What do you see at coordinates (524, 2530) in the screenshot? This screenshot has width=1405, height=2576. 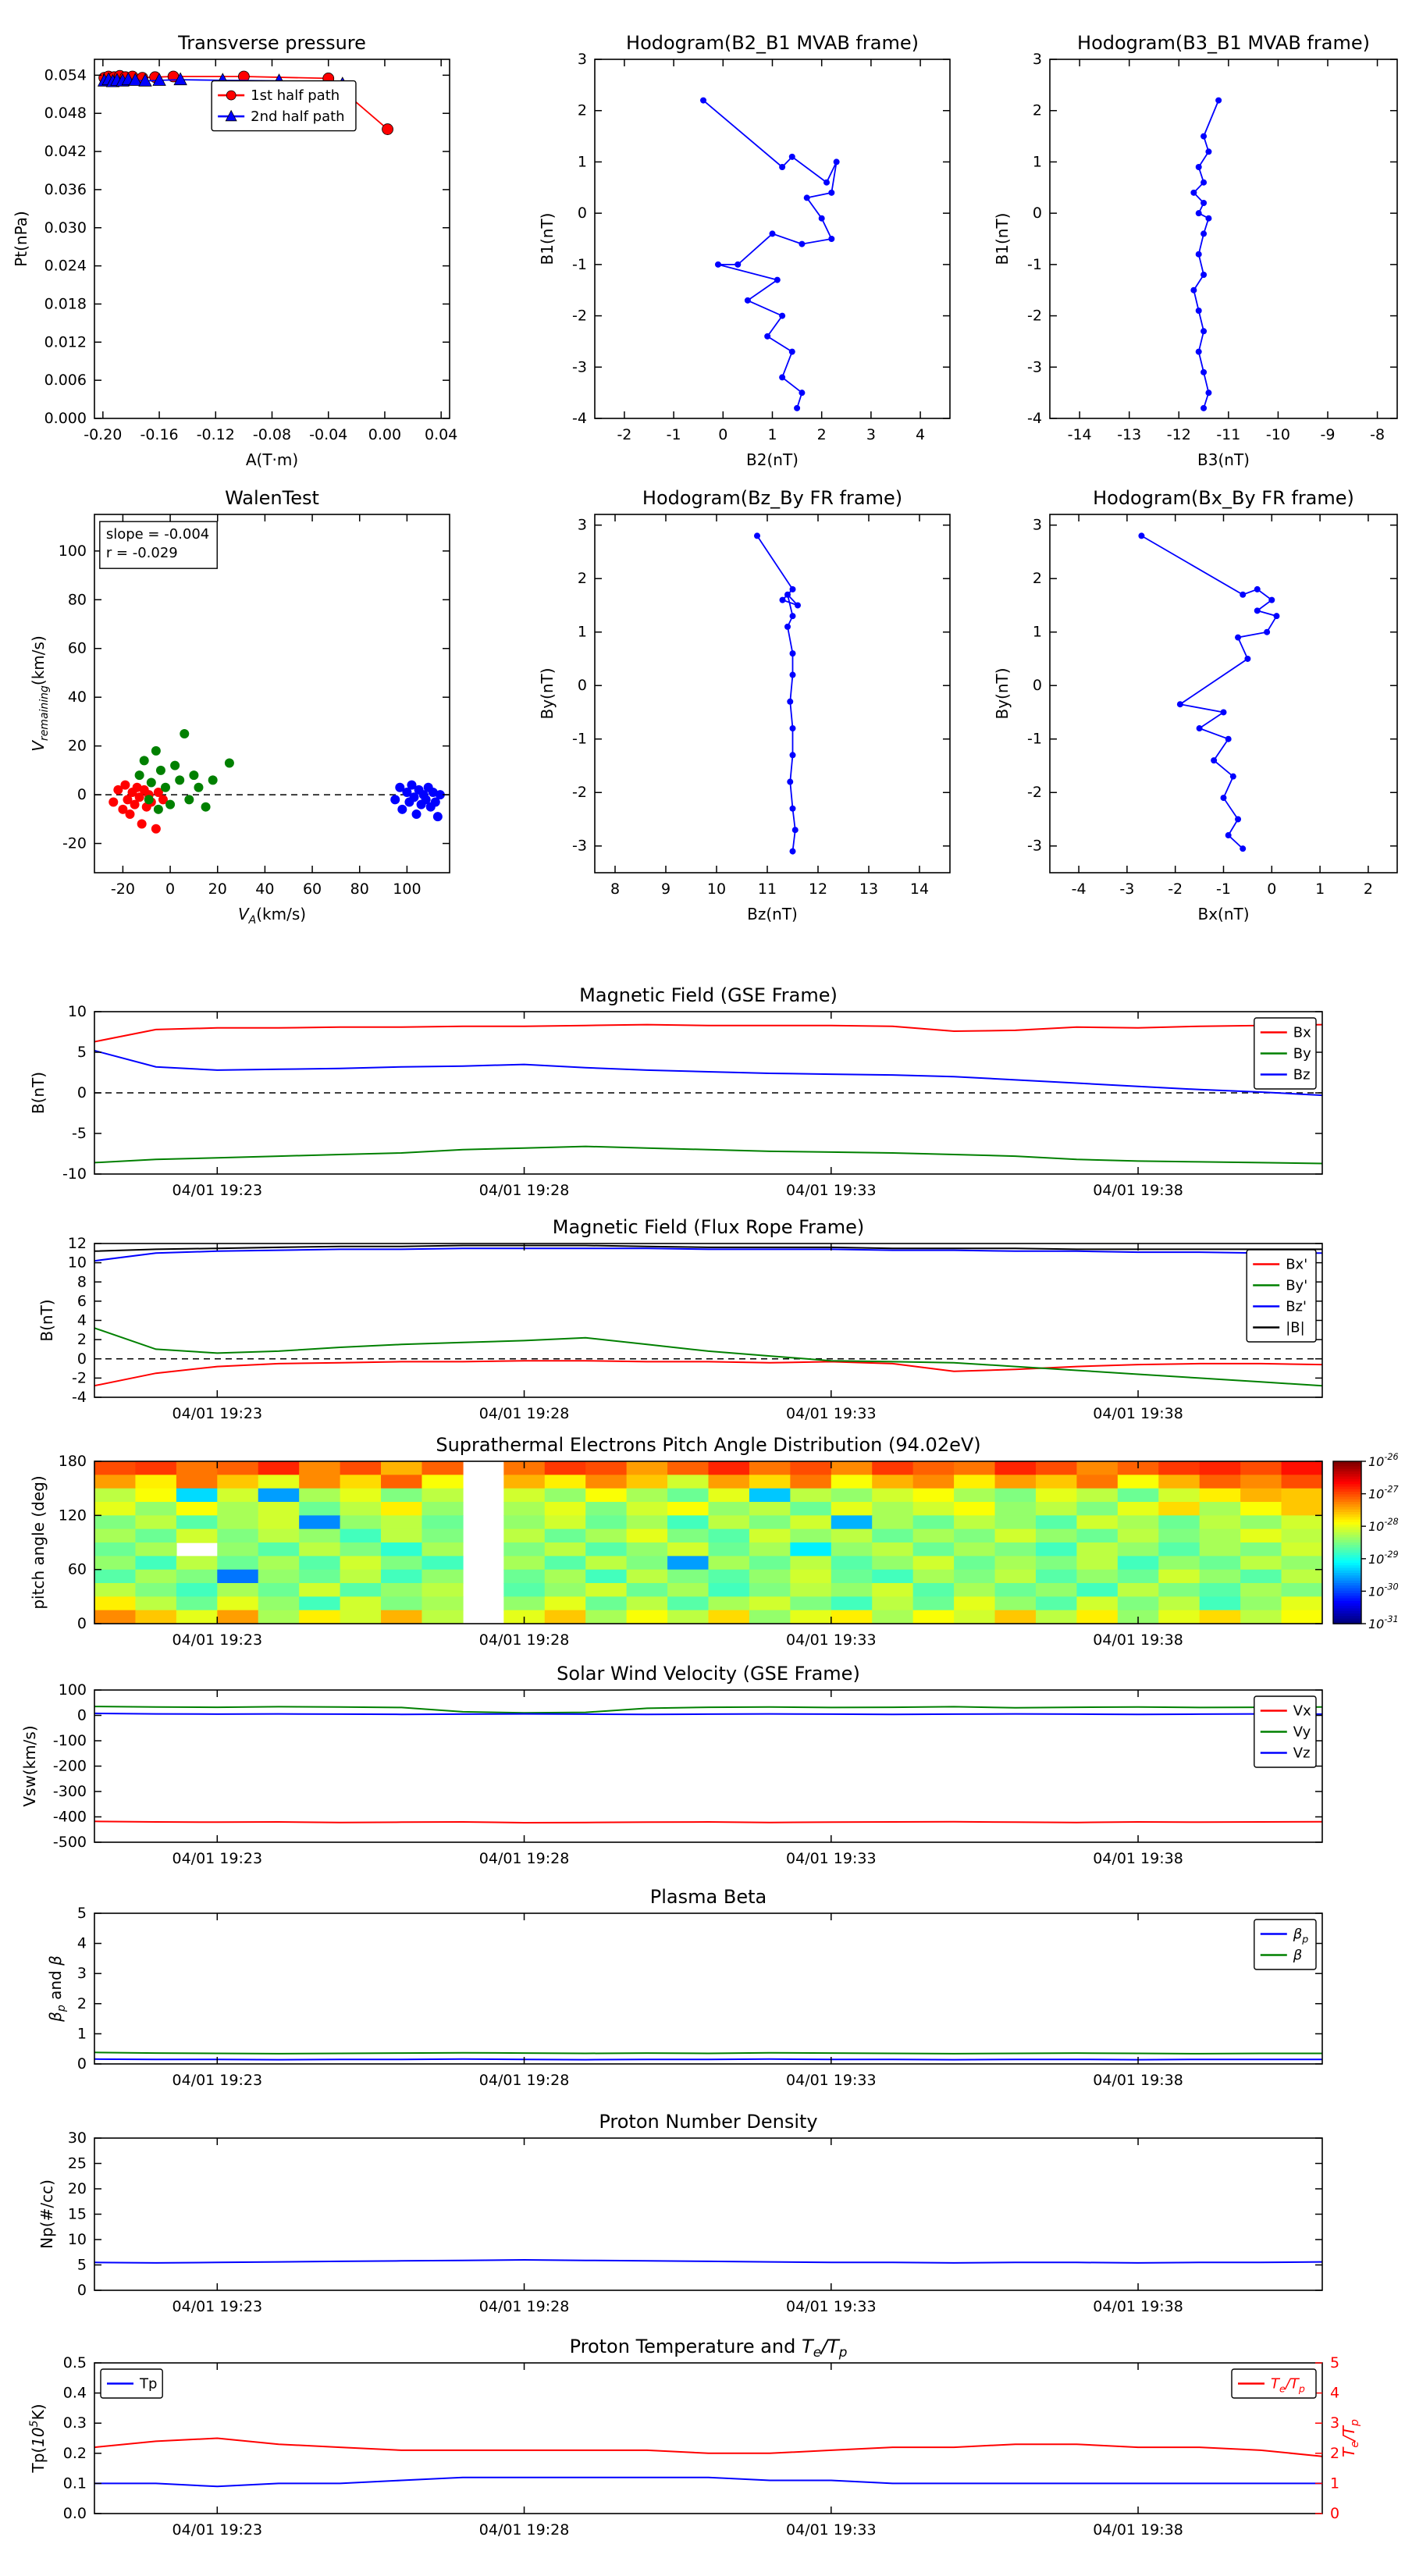 I see `x-tick-label: 04/01 19:28` at bounding box center [524, 2530].